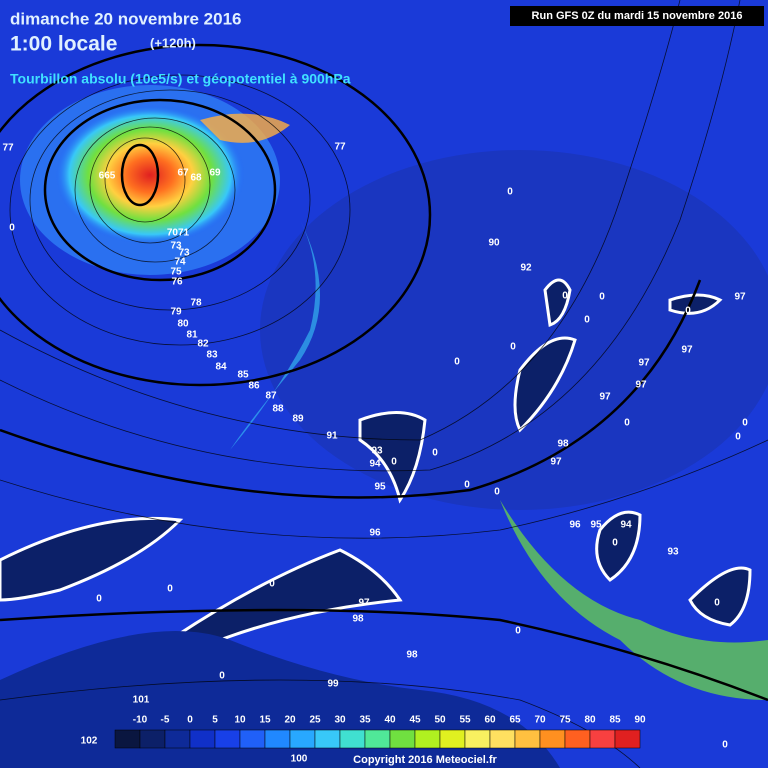 The width and height of the screenshot is (768, 768). Describe the element at coordinates (192, 335) in the screenshot. I see `contour-label: 81` at that location.